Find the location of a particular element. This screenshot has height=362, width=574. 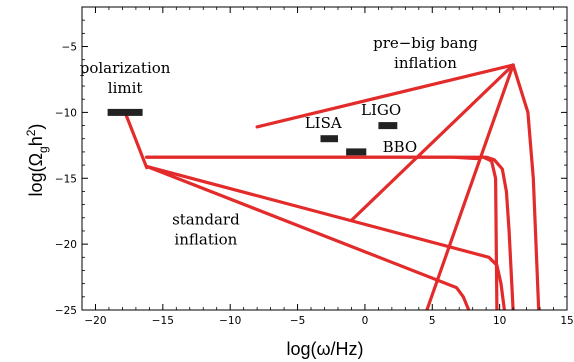

annotation-line: LISA is located at coordinates (323, 123).